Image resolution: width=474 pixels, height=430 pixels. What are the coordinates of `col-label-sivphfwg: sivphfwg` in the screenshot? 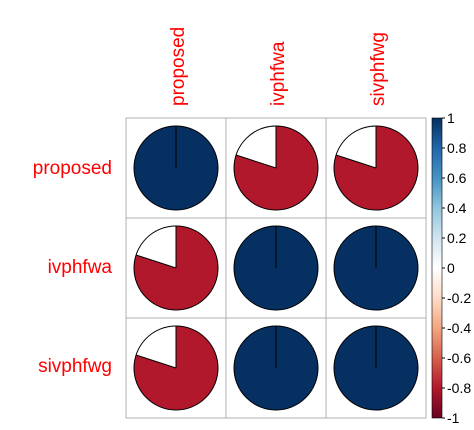 It's located at (378, 69).